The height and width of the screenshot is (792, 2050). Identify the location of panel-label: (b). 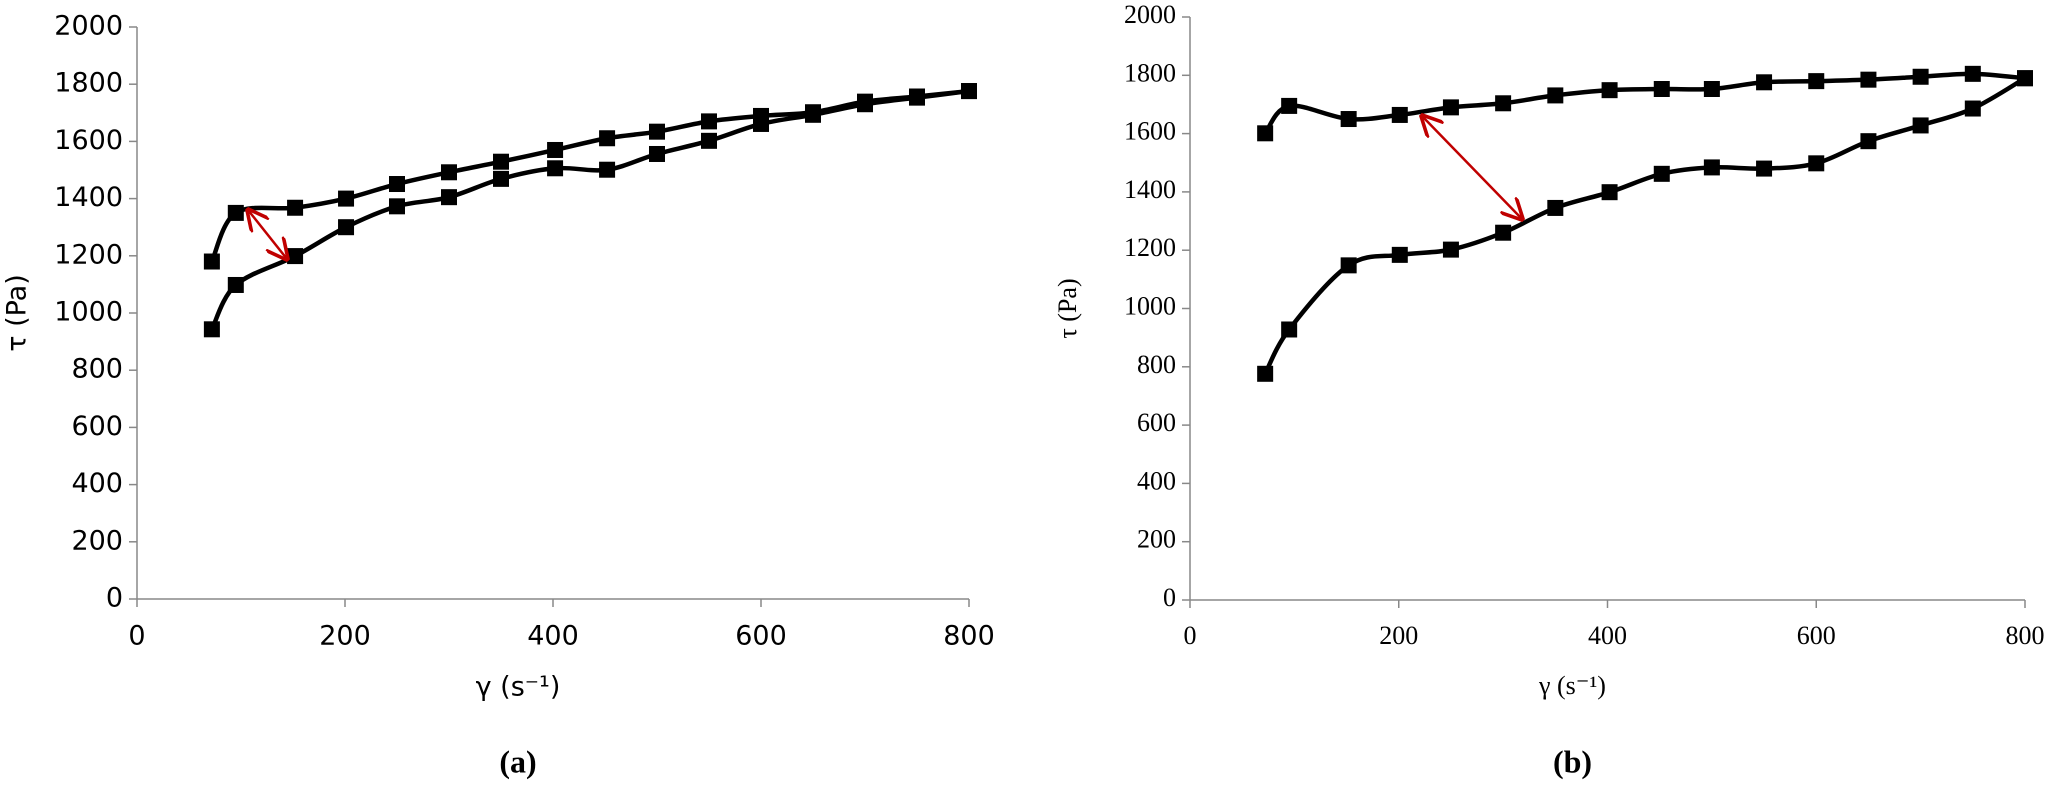
(1572, 761).